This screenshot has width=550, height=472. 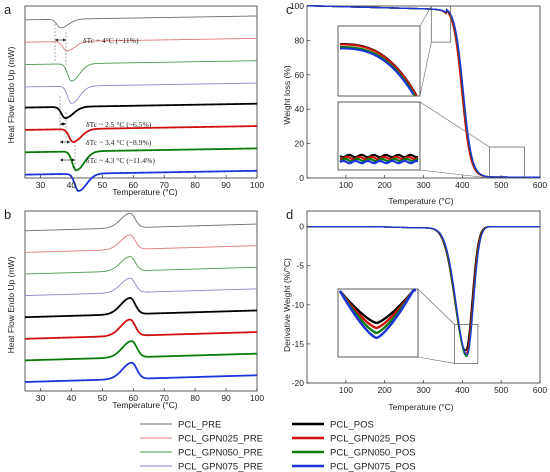 What do you see at coordinates (289, 9) in the screenshot?
I see `panel-label-c: c` at bounding box center [289, 9].